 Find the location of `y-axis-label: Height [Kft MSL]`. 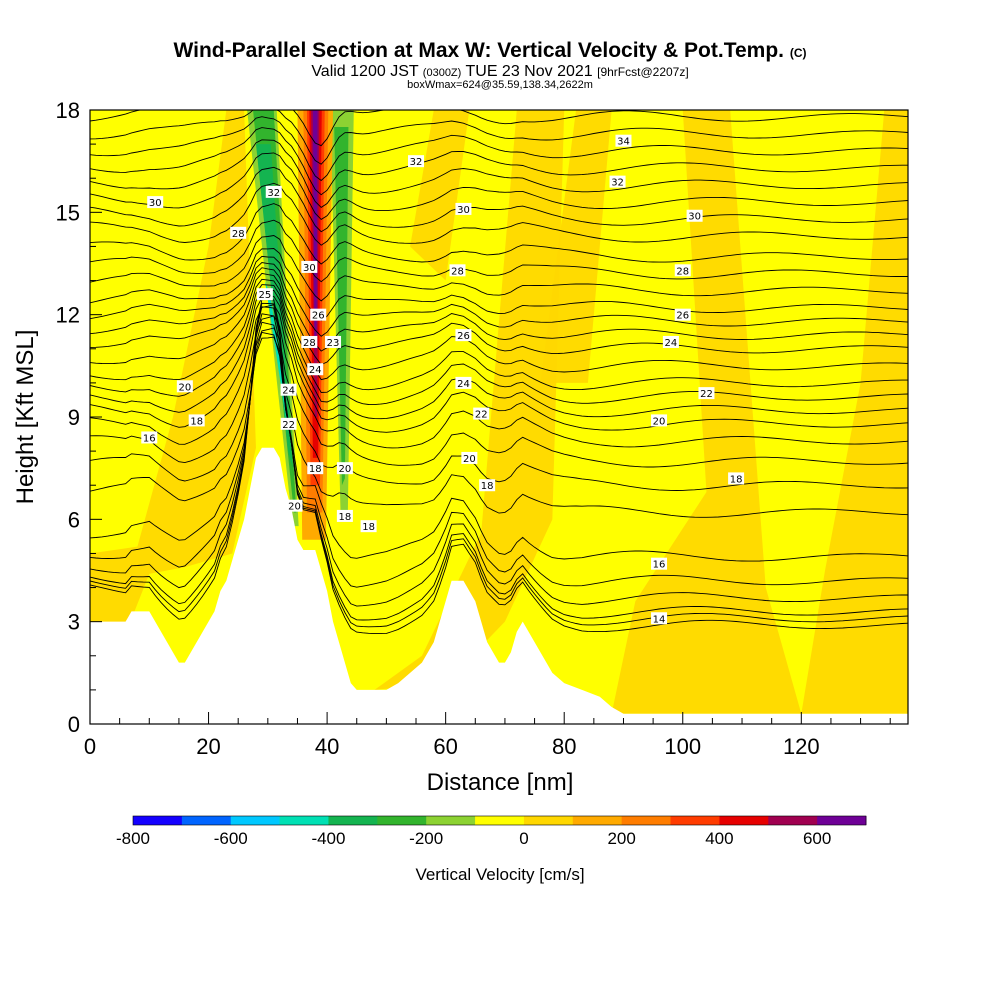

y-axis-label: Height [Kft MSL] is located at coordinates (25, 417).